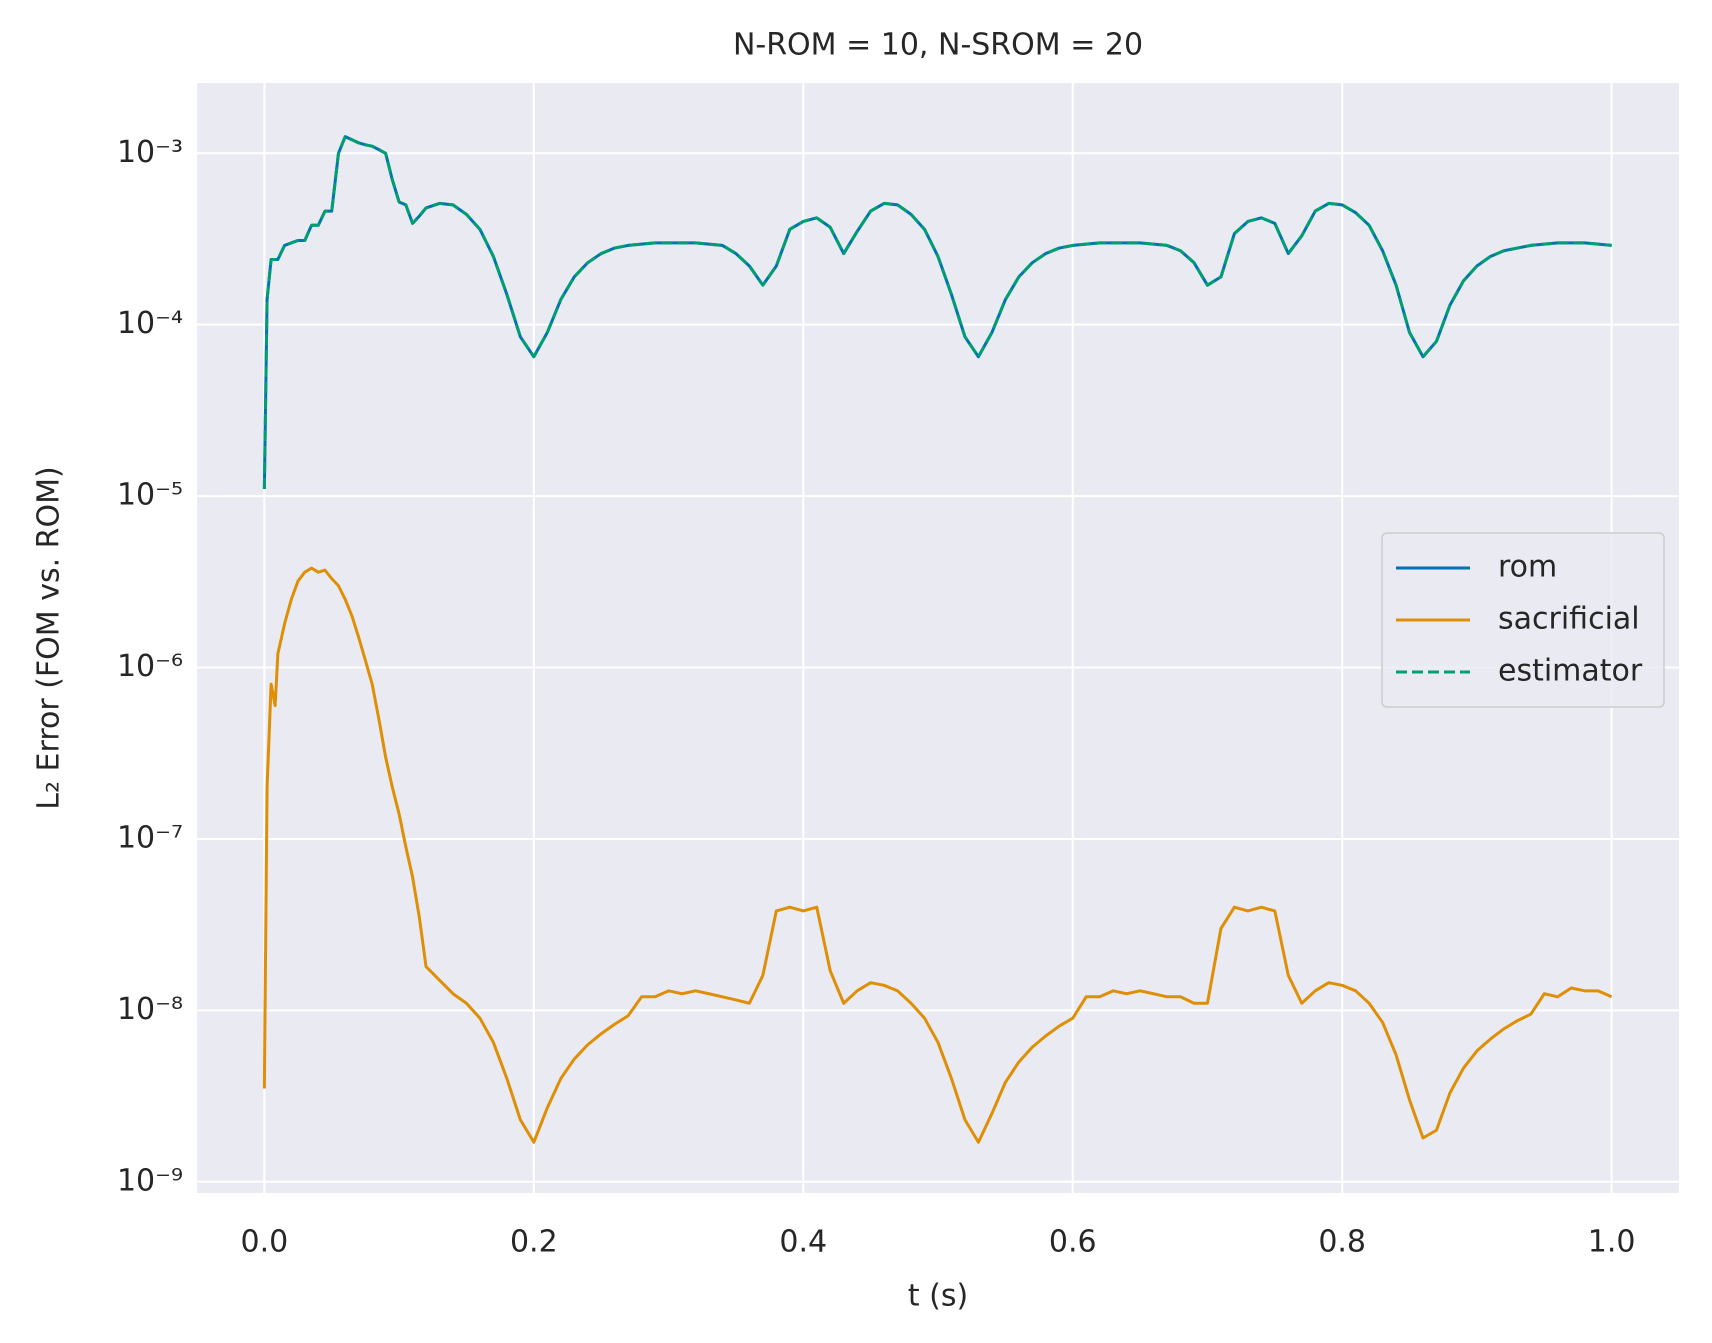  Describe the element at coordinates (150, 495) in the screenshot. I see `y-tick-label: 10⁻⁵` at that location.